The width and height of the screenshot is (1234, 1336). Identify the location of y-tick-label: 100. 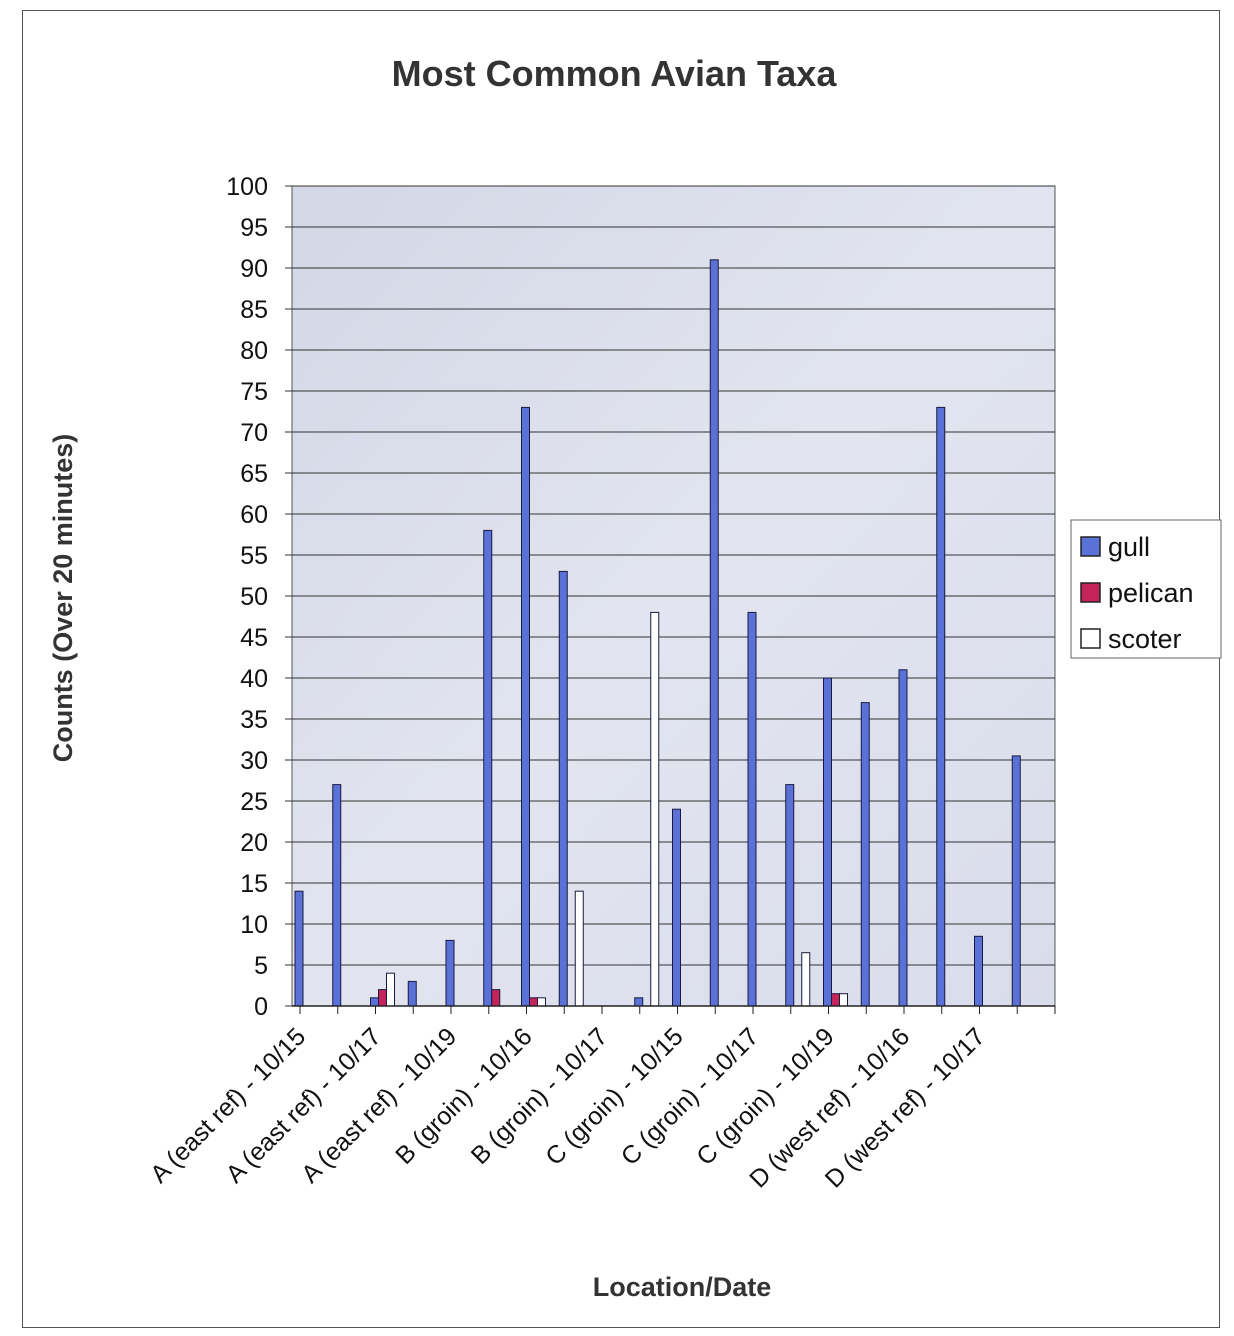
(247, 187).